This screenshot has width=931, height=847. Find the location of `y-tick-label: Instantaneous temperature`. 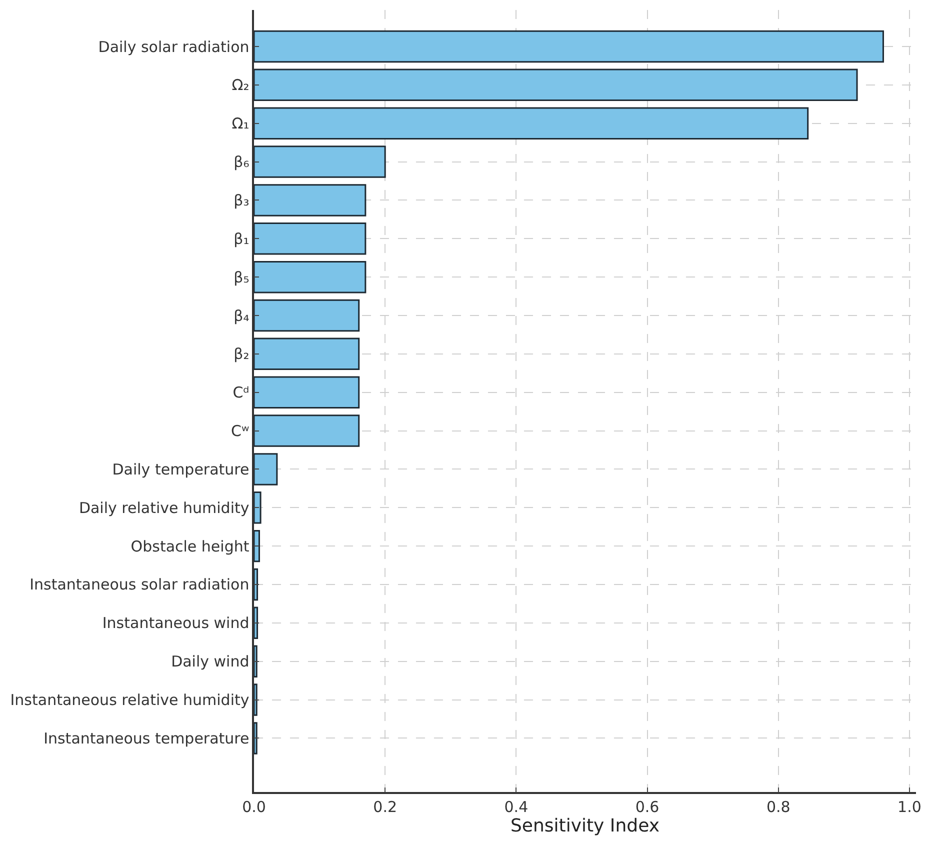

y-tick-label: Instantaneous temperature is located at coordinates (147, 738).